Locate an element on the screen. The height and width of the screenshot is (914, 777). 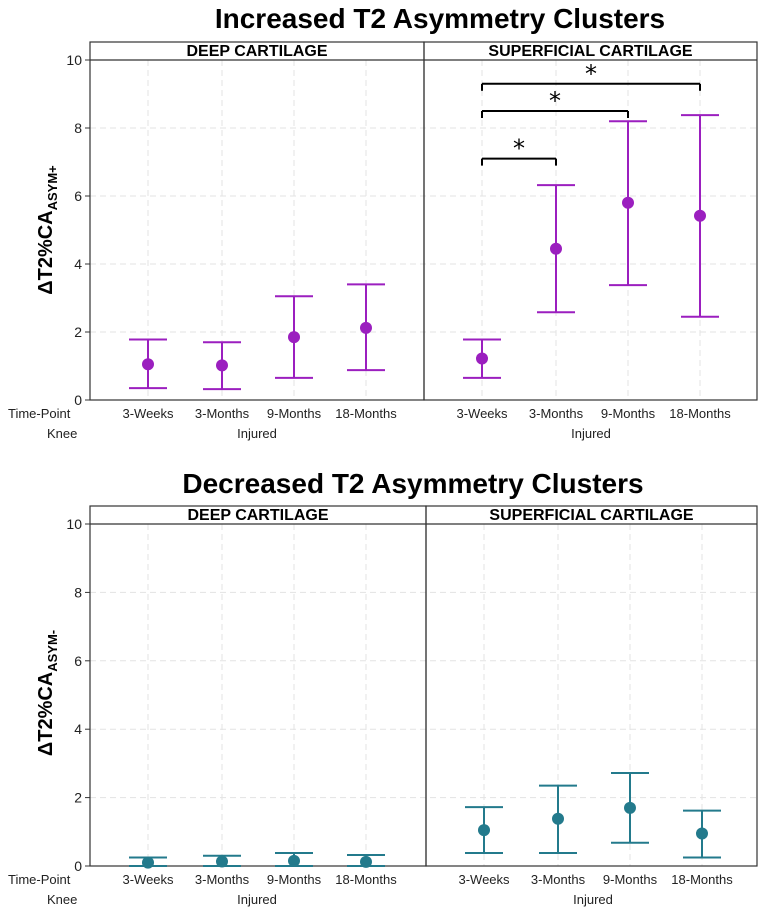
y-axis-label: ΔT2%CAASYM+ is located at coordinates (47, 230).